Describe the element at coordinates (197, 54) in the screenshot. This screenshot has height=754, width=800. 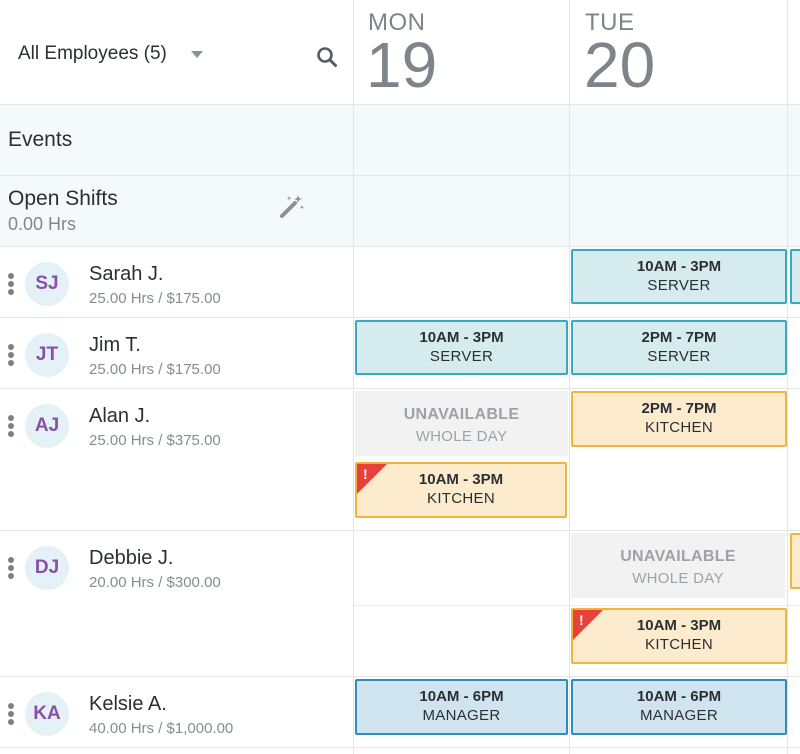
I see `caret-down-icon` at that location.